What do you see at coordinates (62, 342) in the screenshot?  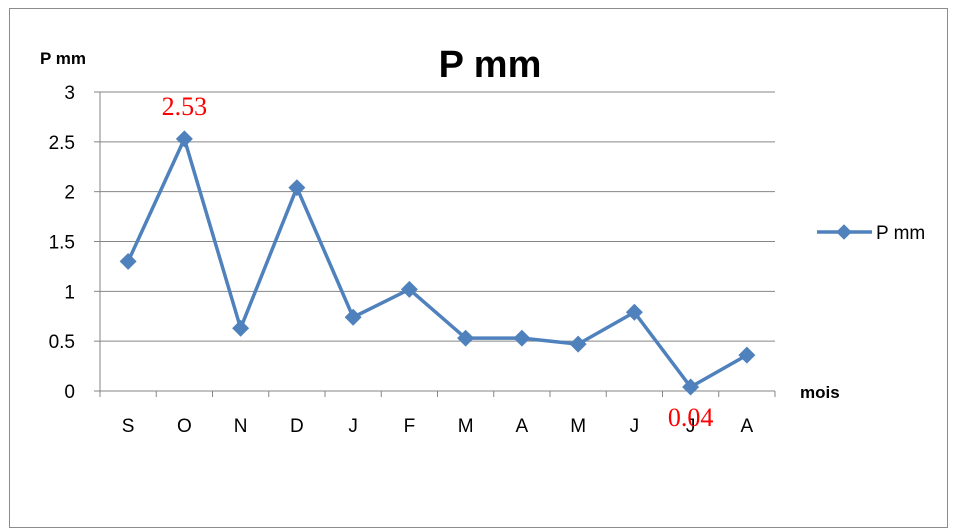 I see `y-tick-label: 0.5` at bounding box center [62, 342].